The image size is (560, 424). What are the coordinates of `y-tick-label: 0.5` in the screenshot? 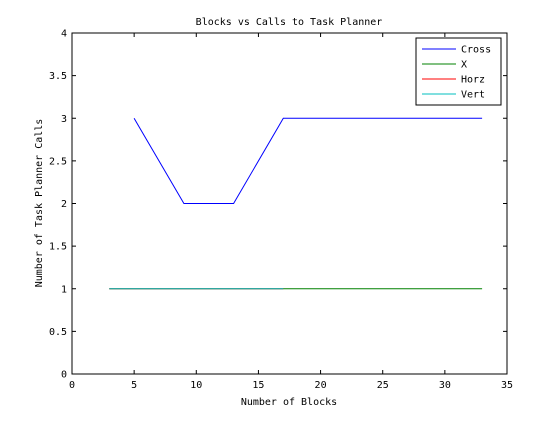 It's located at (58, 332).